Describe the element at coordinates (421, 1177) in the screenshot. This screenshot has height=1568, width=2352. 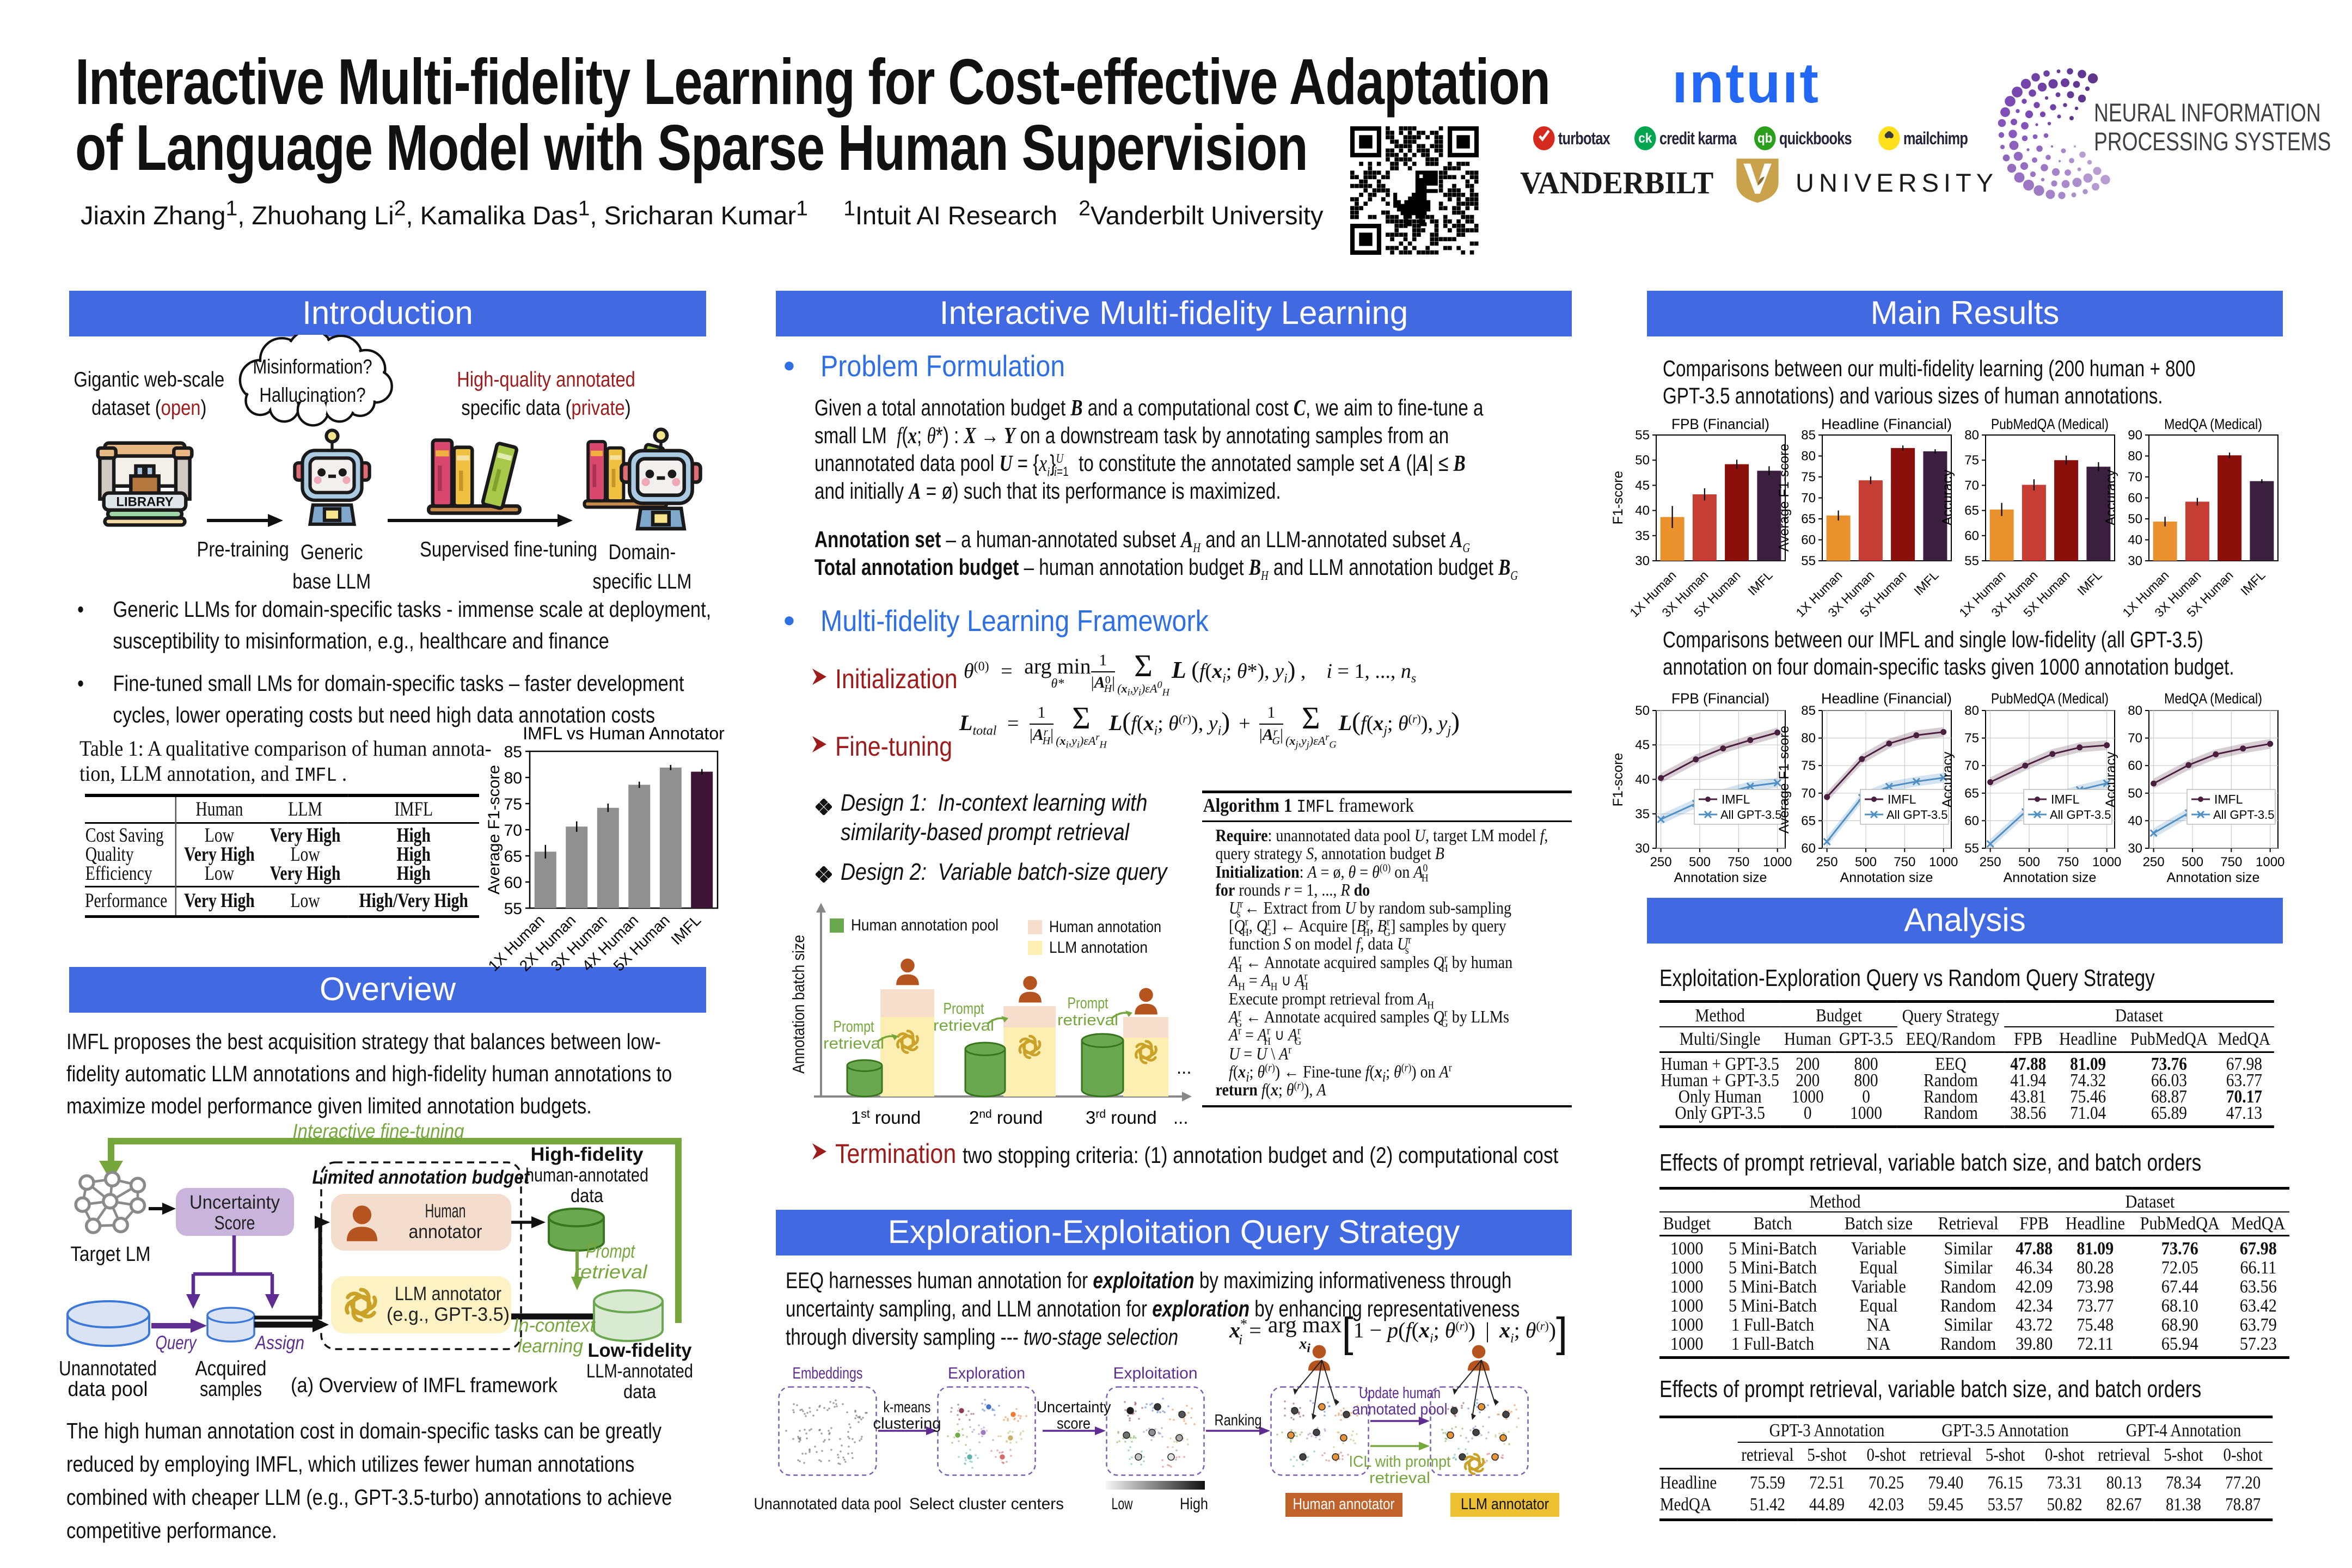
I see `svg-text: Limited annotation budget` at that location.